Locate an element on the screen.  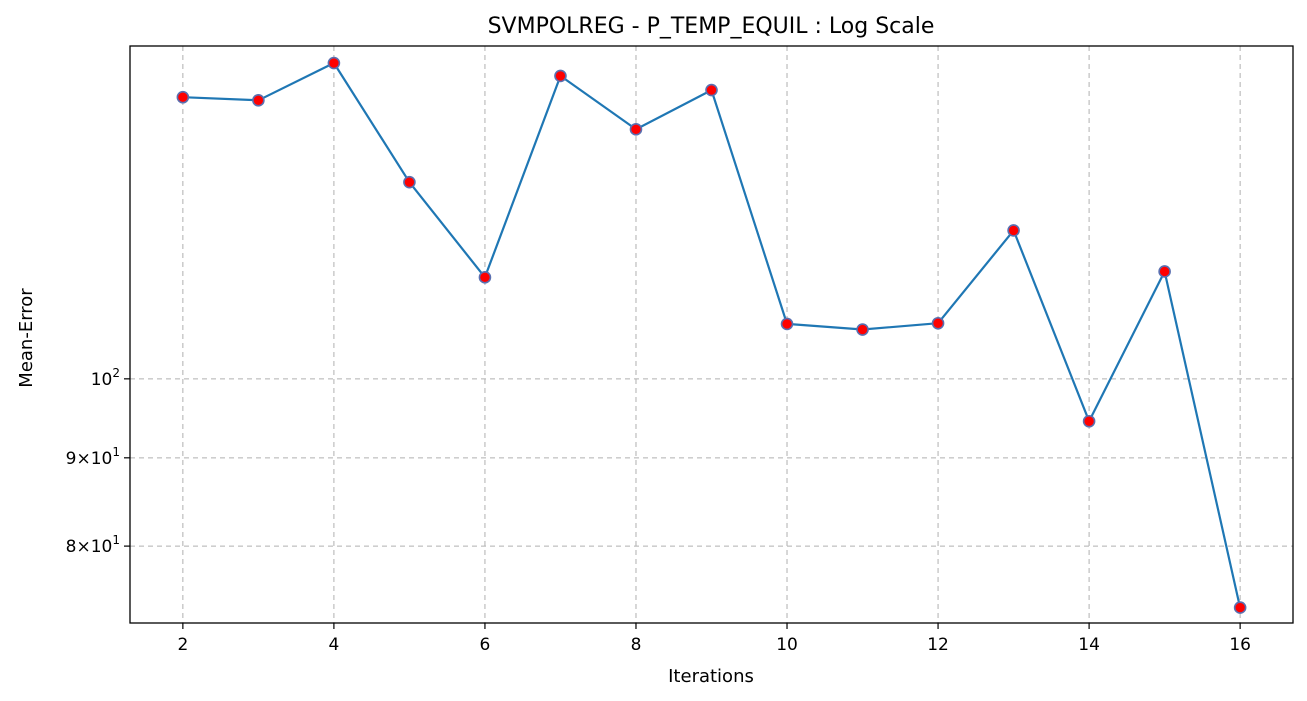
y-tick-label: 102 is located at coordinates (105, 378).